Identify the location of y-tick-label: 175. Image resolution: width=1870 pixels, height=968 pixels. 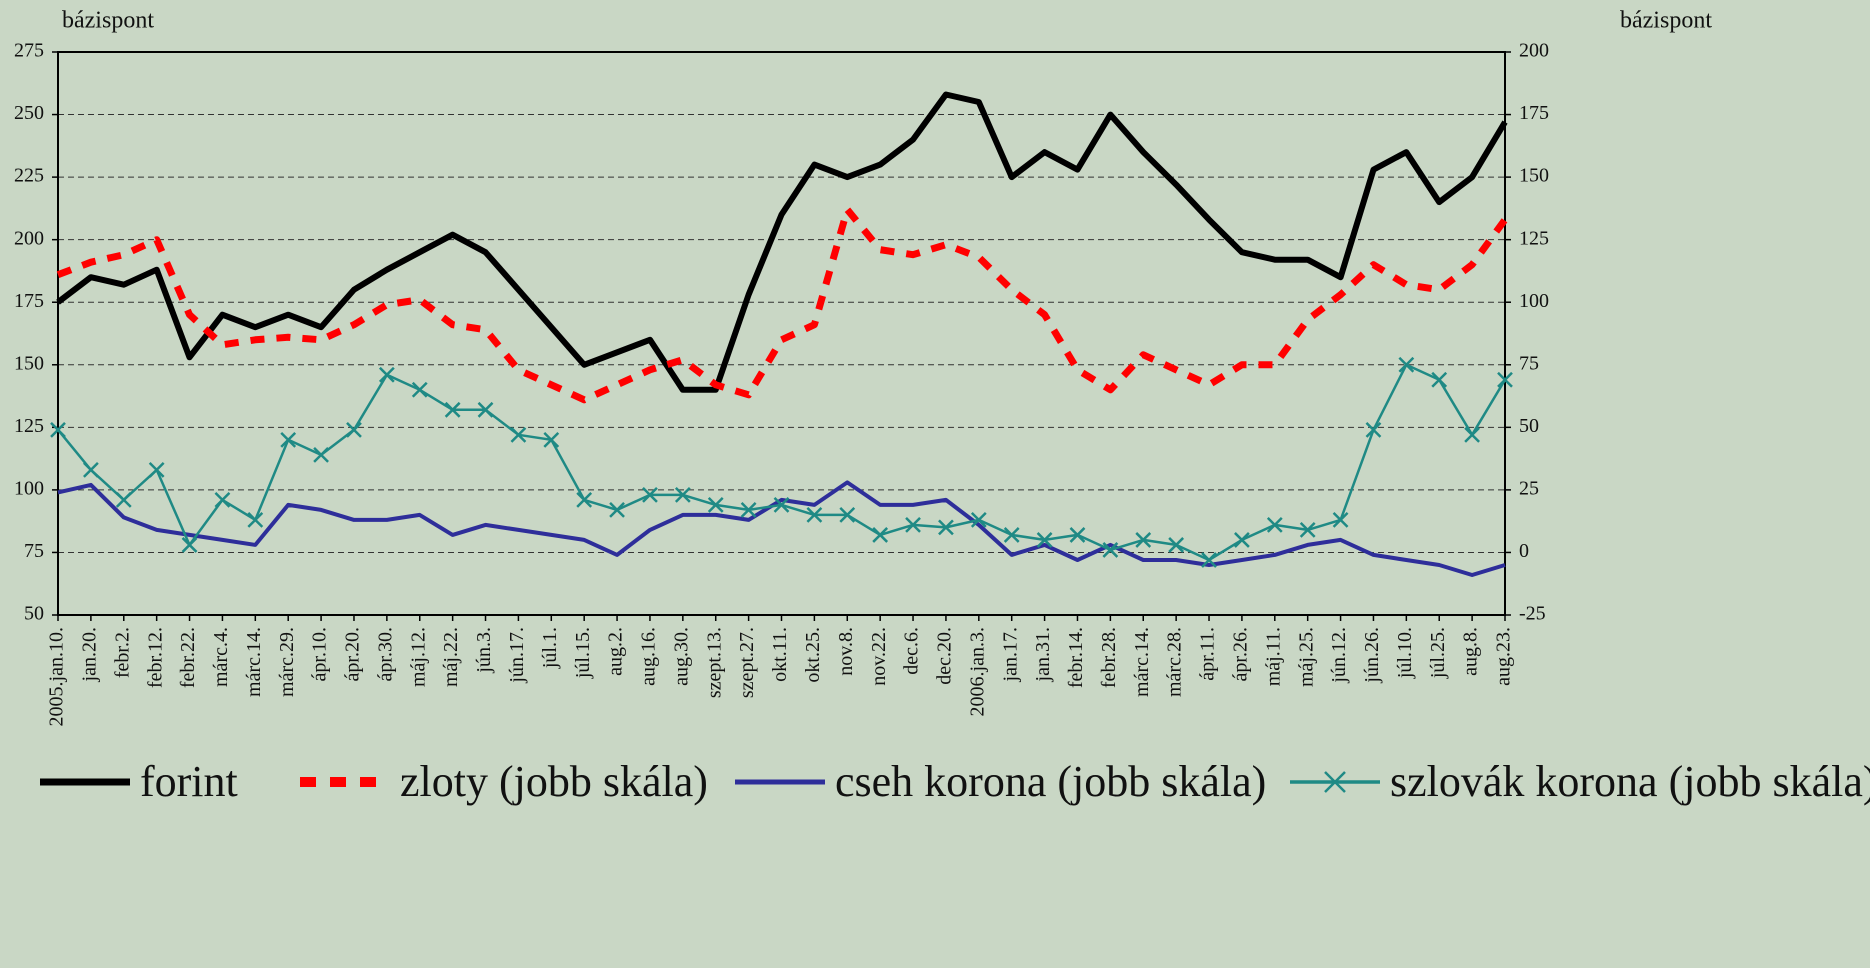
(29, 301).